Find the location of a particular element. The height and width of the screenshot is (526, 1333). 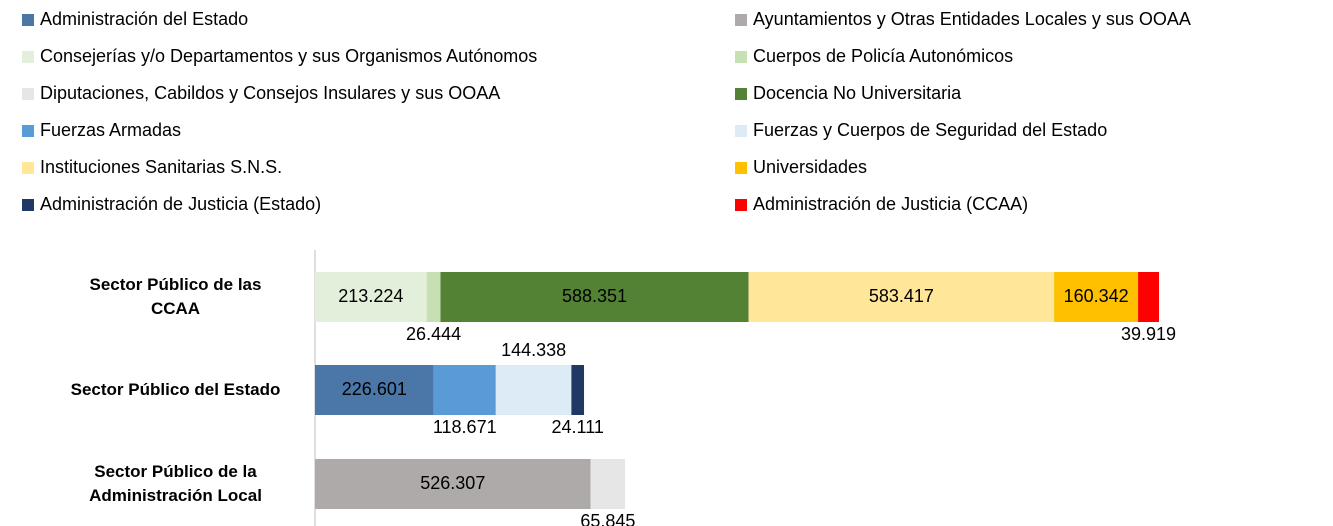

legend-label: Administración de Justicia (CCAA) is located at coordinates (890, 204).